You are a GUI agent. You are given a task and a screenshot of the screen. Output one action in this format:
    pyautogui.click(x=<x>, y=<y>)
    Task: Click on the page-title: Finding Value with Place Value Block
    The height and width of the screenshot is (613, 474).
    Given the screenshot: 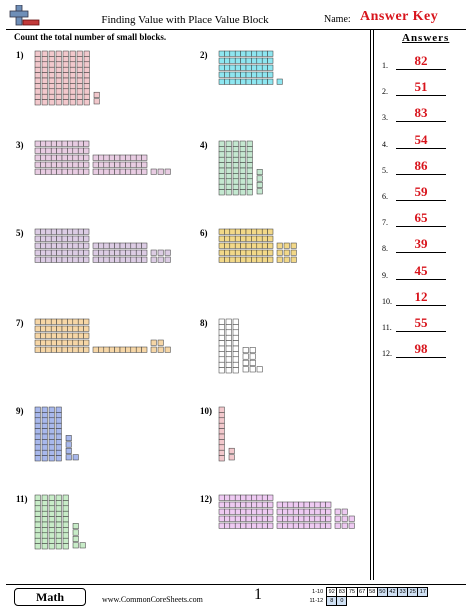 What is the action you would take?
    pyautogui.click(x=185, y=20)
    